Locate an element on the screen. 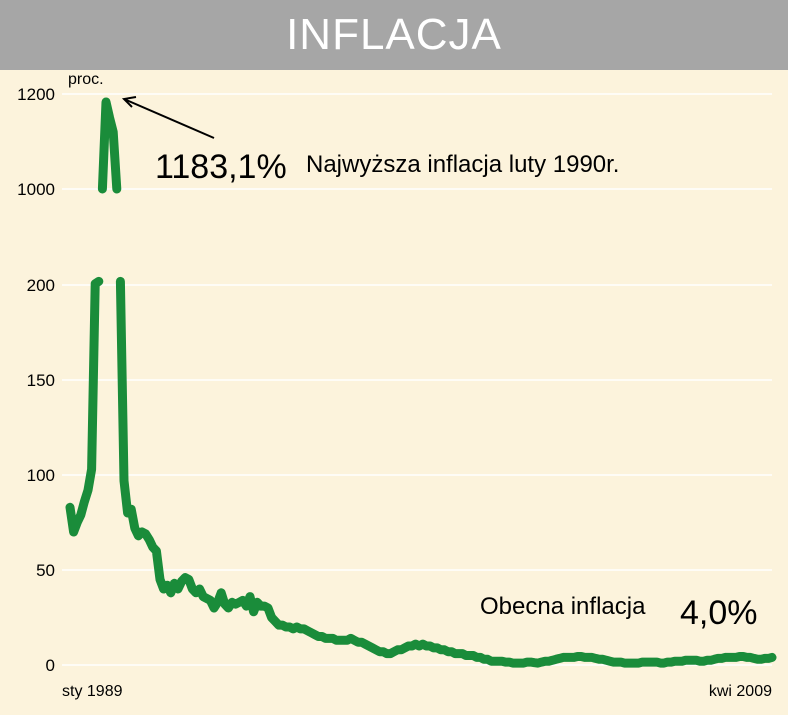 This screenshot has height=715, width=788. y-axis-ticks: 0 50 100 150 200 1000 1200 is located at coordinates (36, 380).